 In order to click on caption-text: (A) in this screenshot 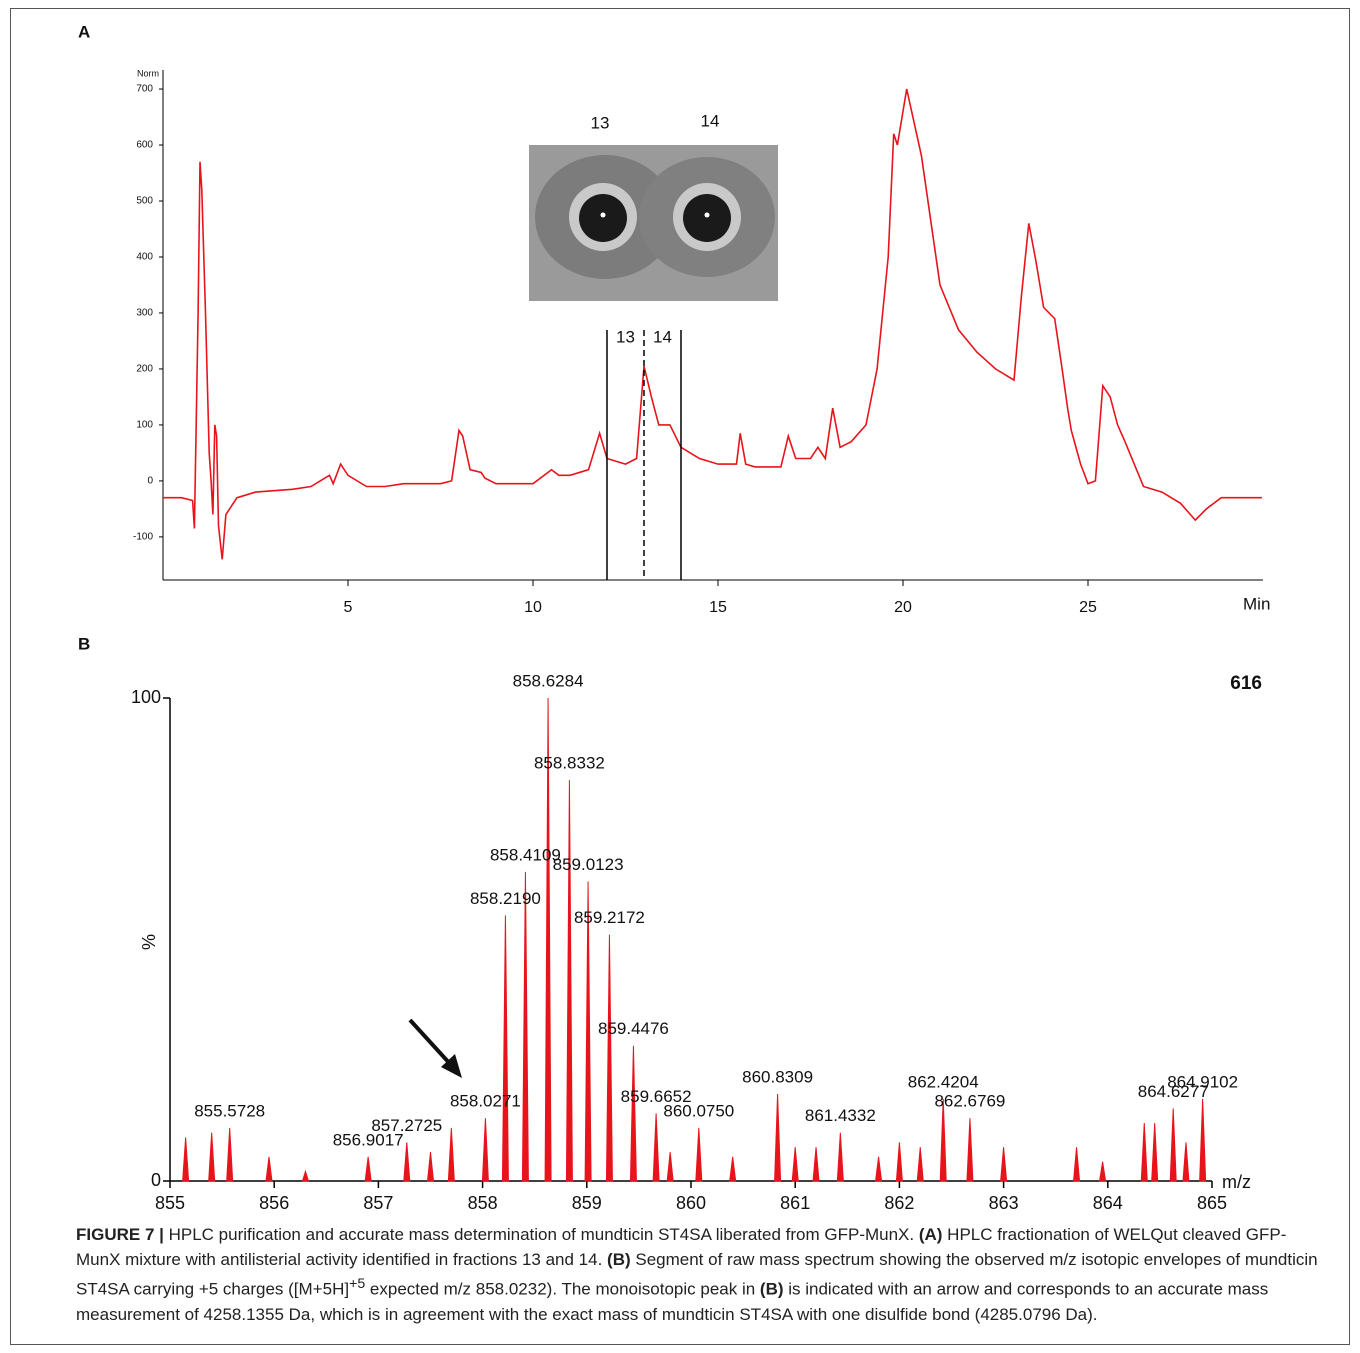, I will do `click(930, 1234)`.